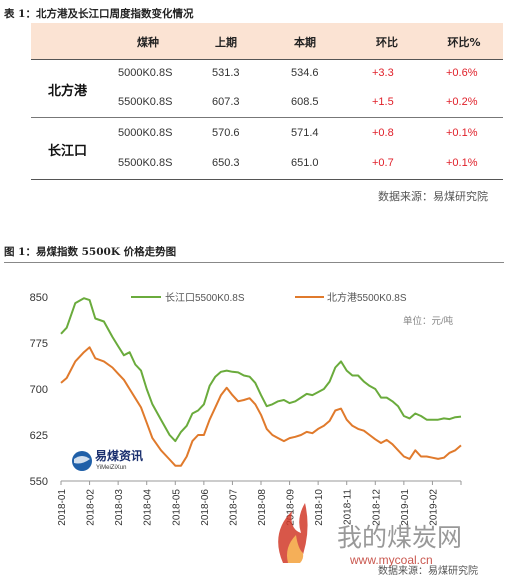 This screenshot has height=579, width=509. Describe the element at coordinates (305, 102) in the screenshot. I see `table-cell: 608.5` at that location.